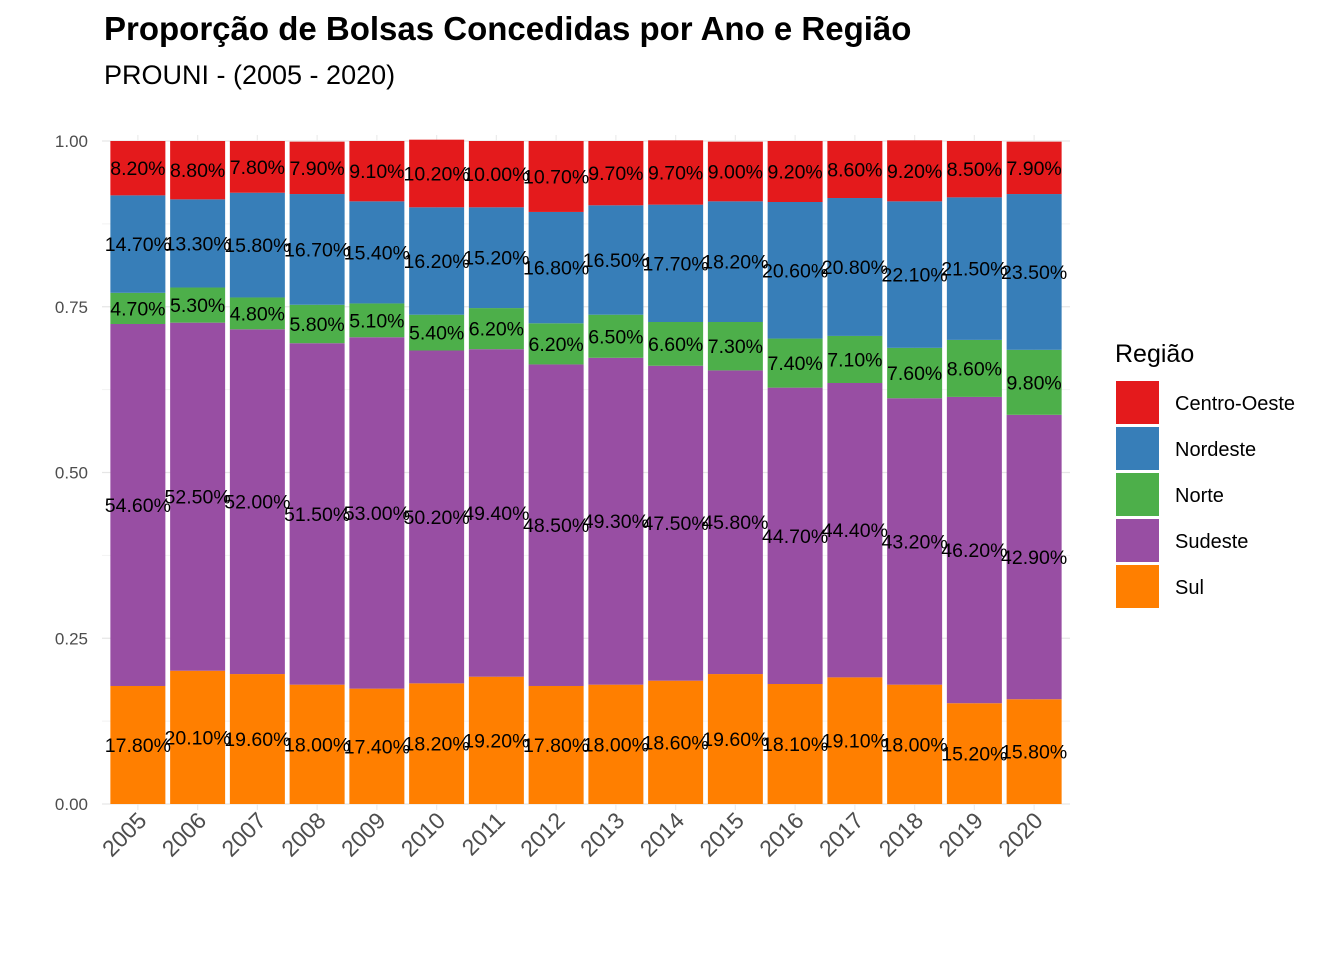 This screenshot has width=1344, height=960. What do you see at coordinates (676, 343) in the screenshot?
I see `bar-norte-2014` at bounding box center [676, 343].